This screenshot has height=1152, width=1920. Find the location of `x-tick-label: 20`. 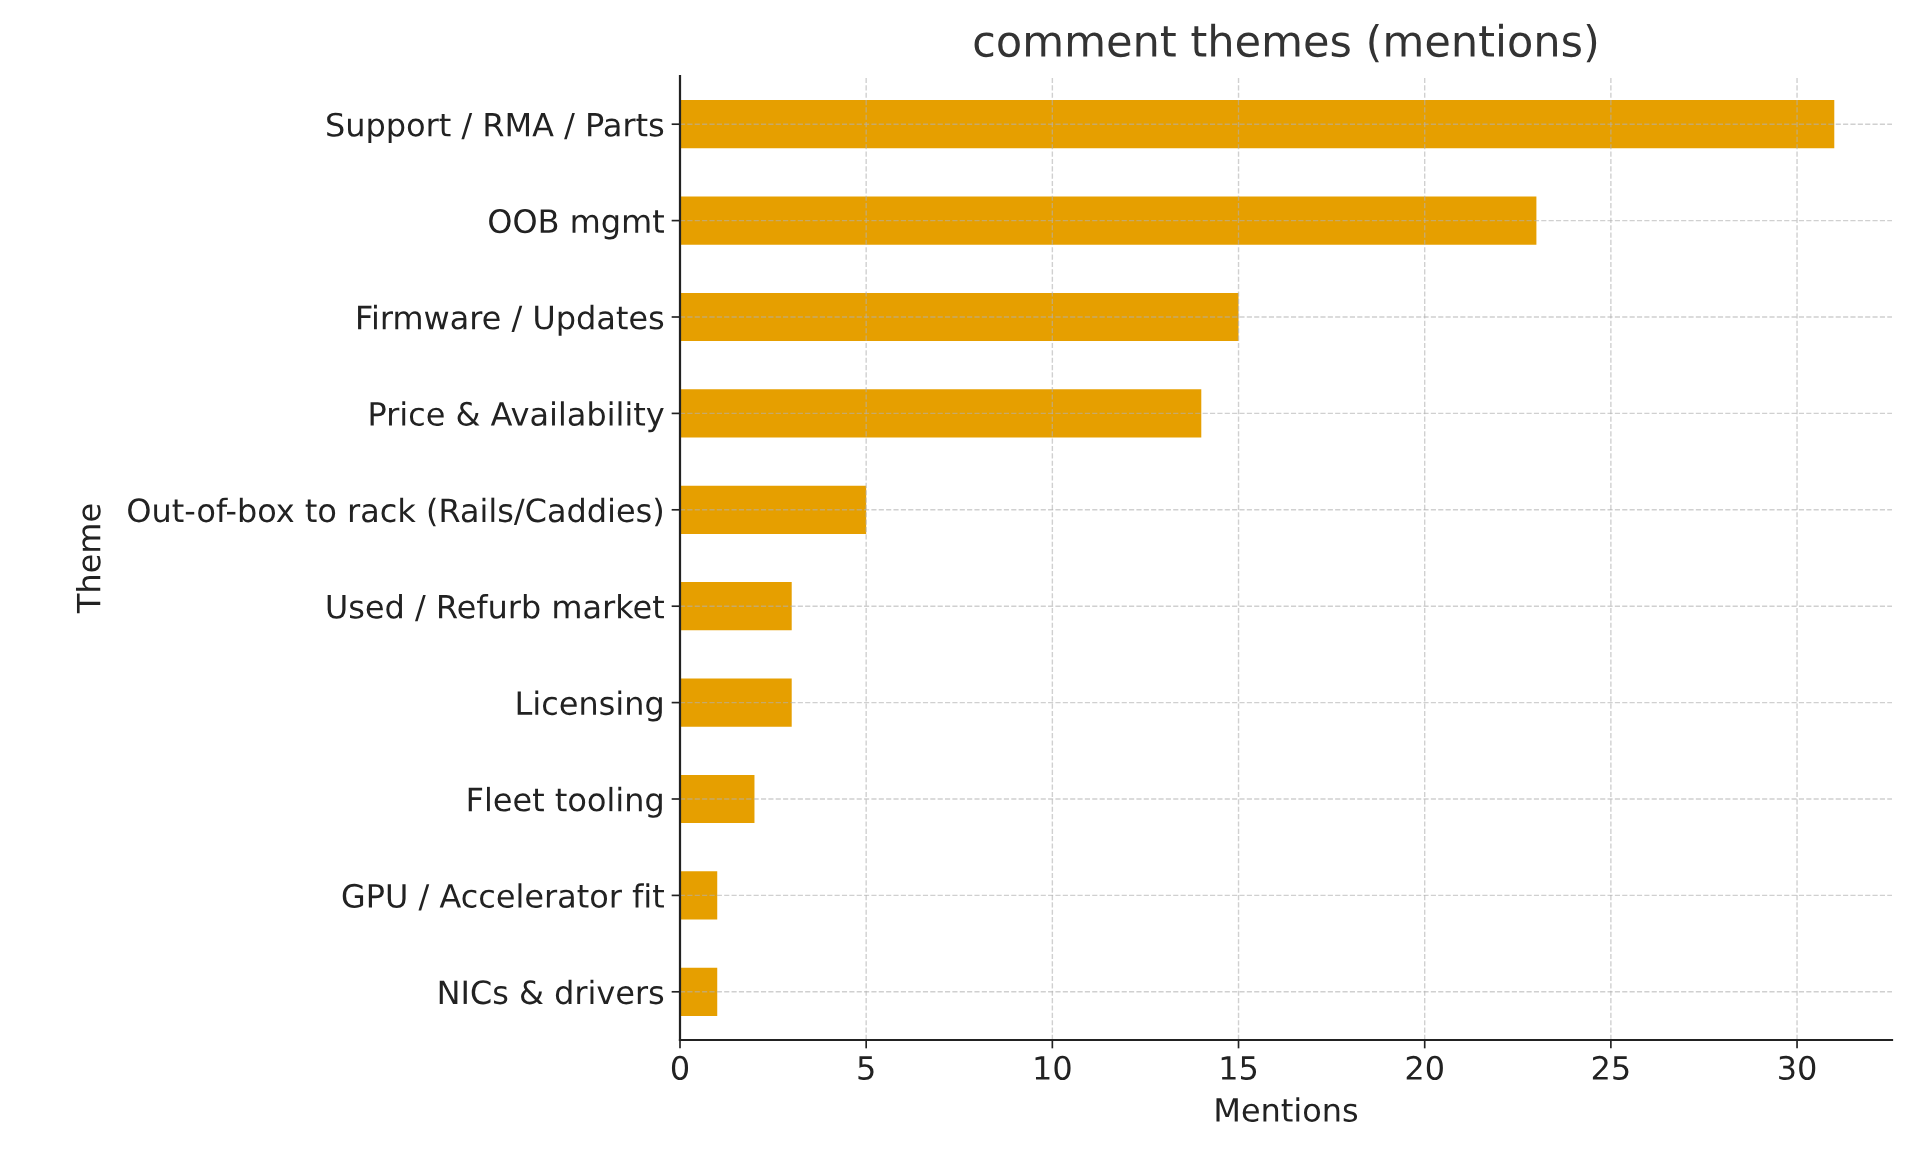

x-tick-label: 20 is located at coordinates (1424, 1067).